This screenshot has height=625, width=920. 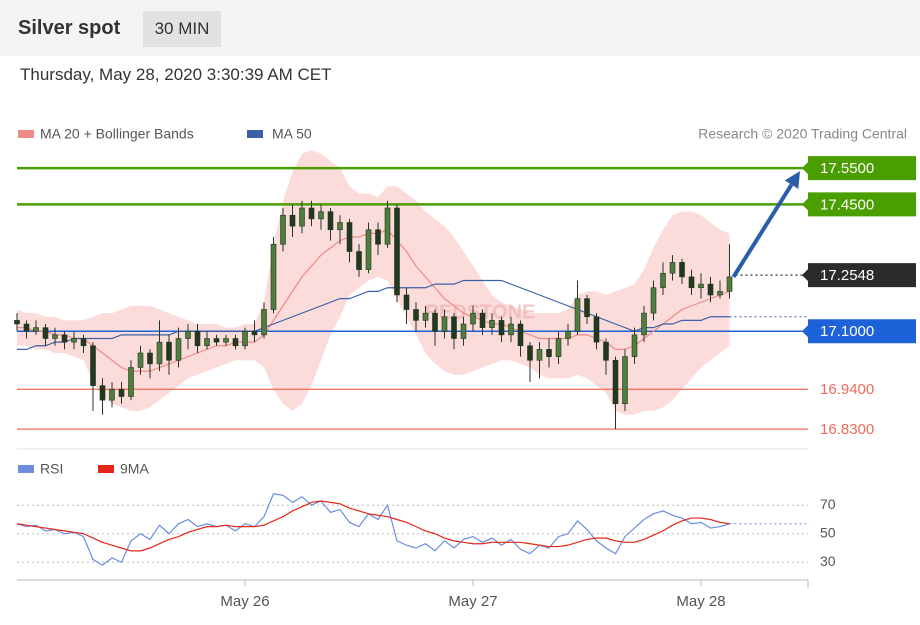 I want to click on level-label: 16.9400, so click(x=847, y=389).